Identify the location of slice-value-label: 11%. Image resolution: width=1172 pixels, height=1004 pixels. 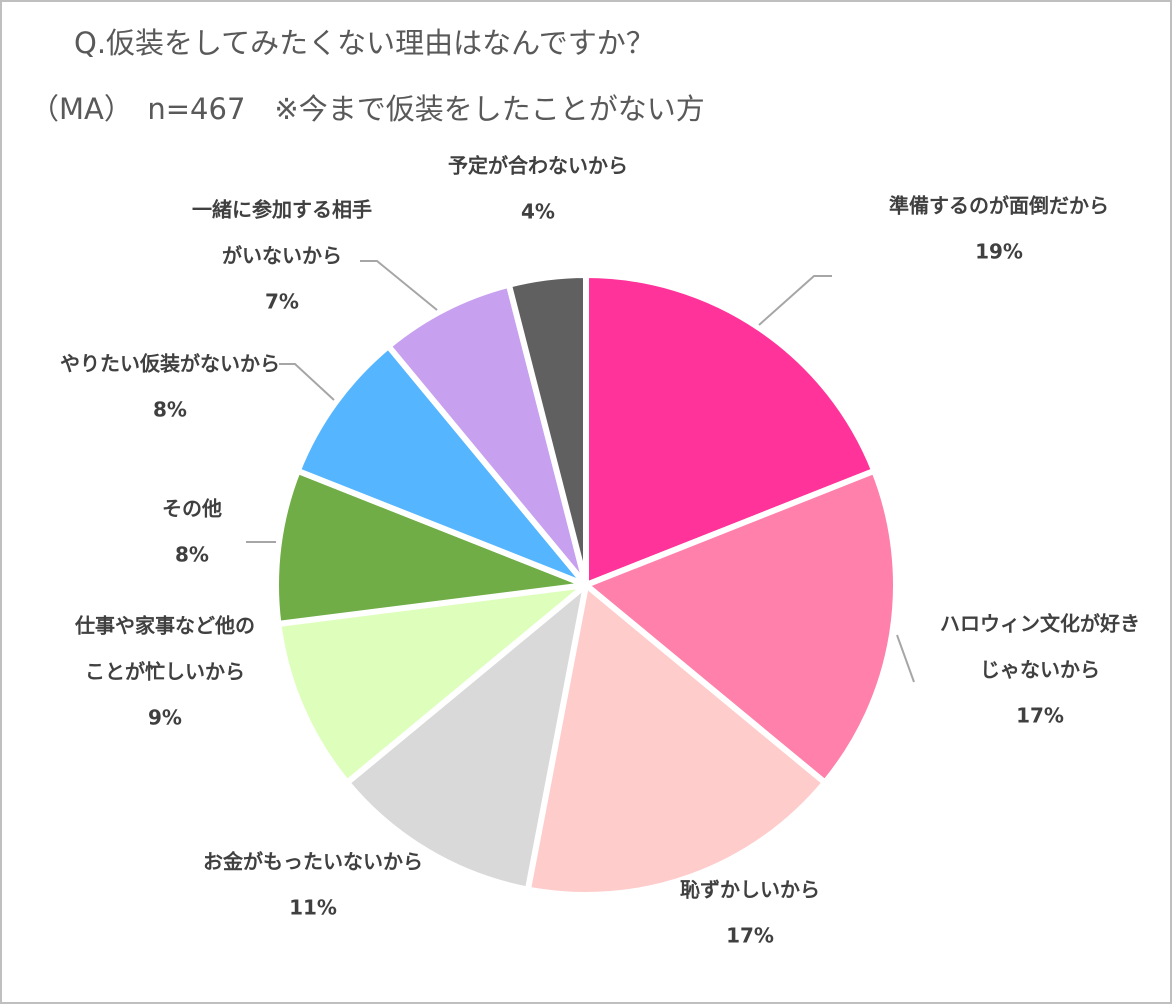
(313, 908).